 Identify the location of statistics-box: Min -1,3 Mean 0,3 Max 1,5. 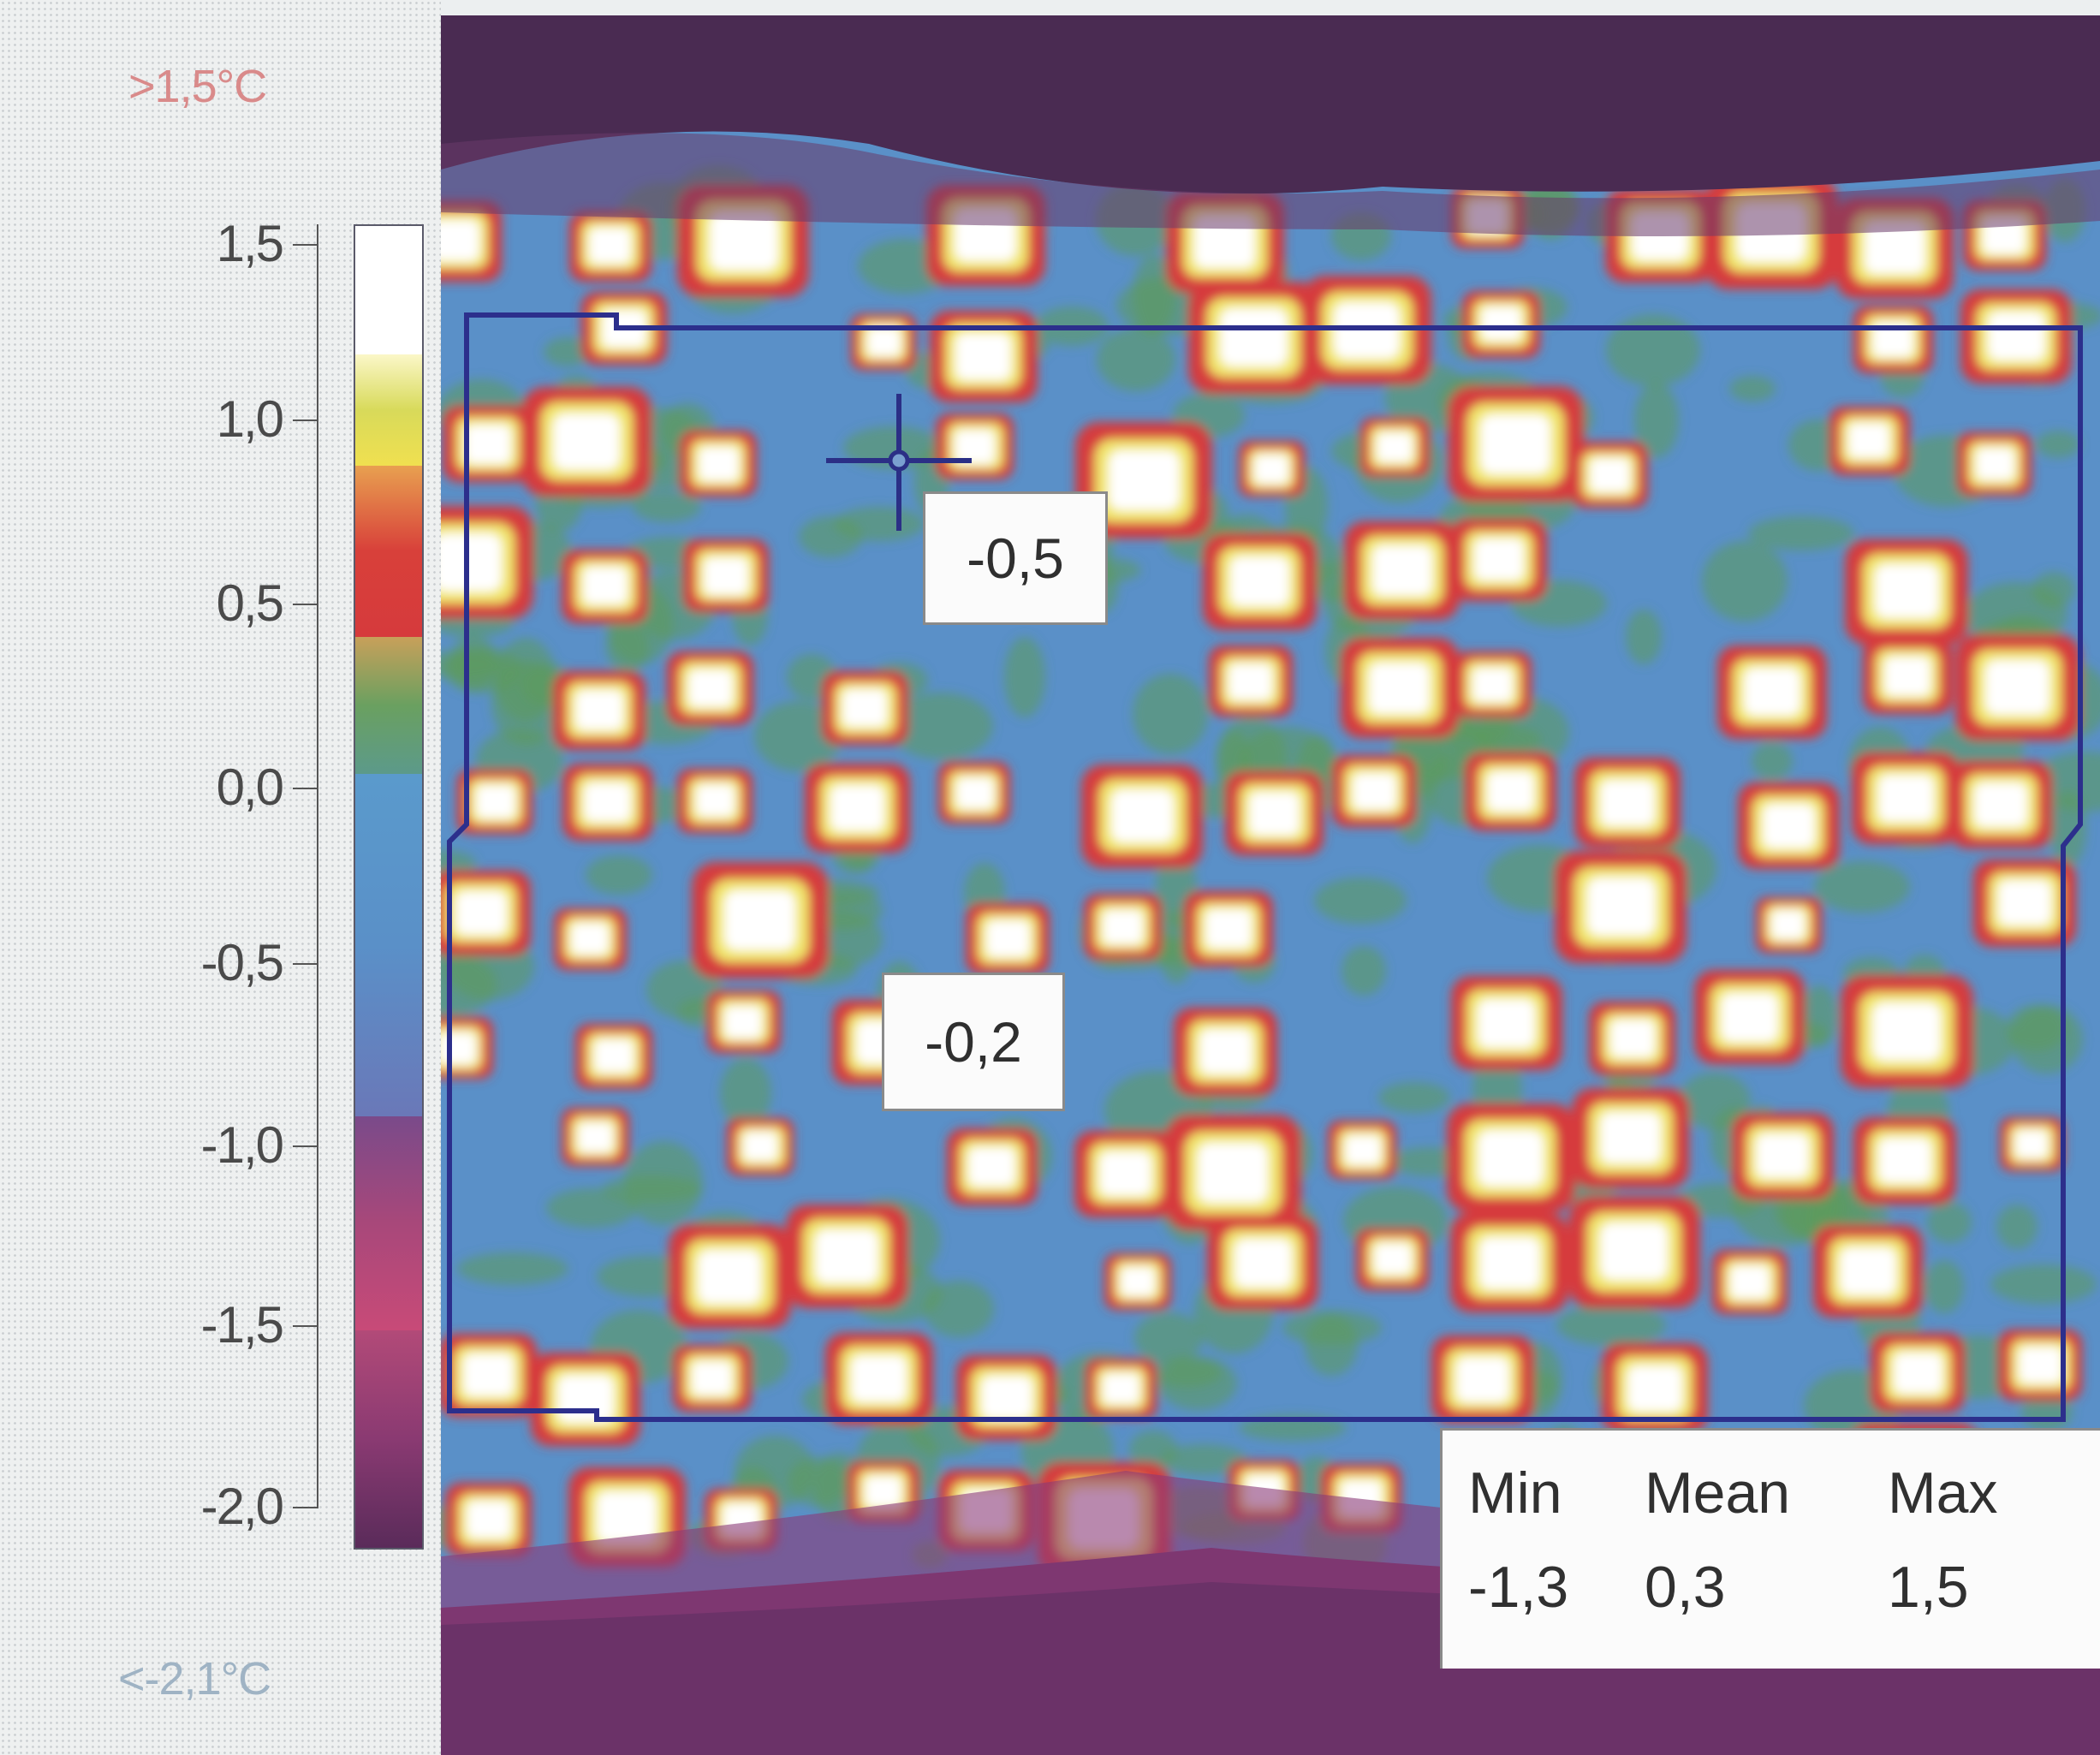
(1770, 1548).